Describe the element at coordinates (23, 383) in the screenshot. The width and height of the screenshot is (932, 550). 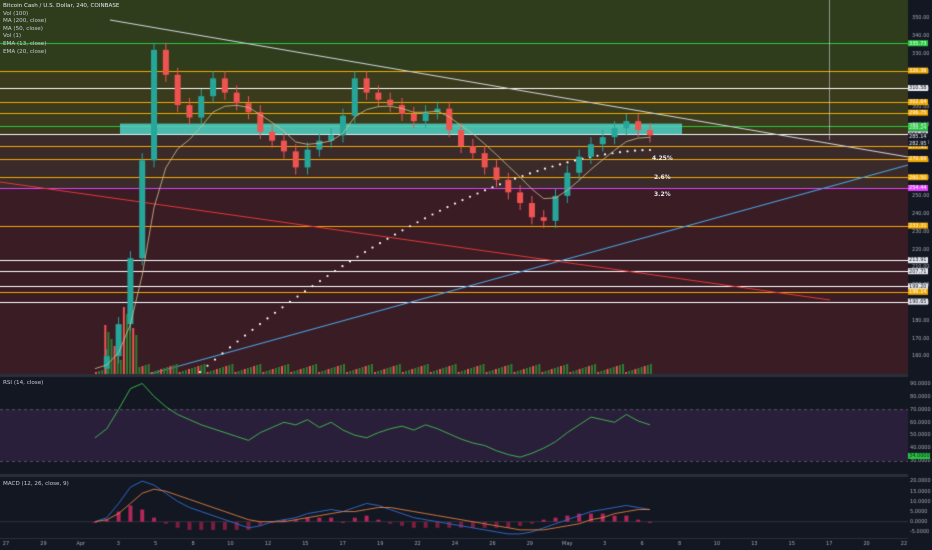
I see `rsi-pane-label: RSI (14, close)` at that location.